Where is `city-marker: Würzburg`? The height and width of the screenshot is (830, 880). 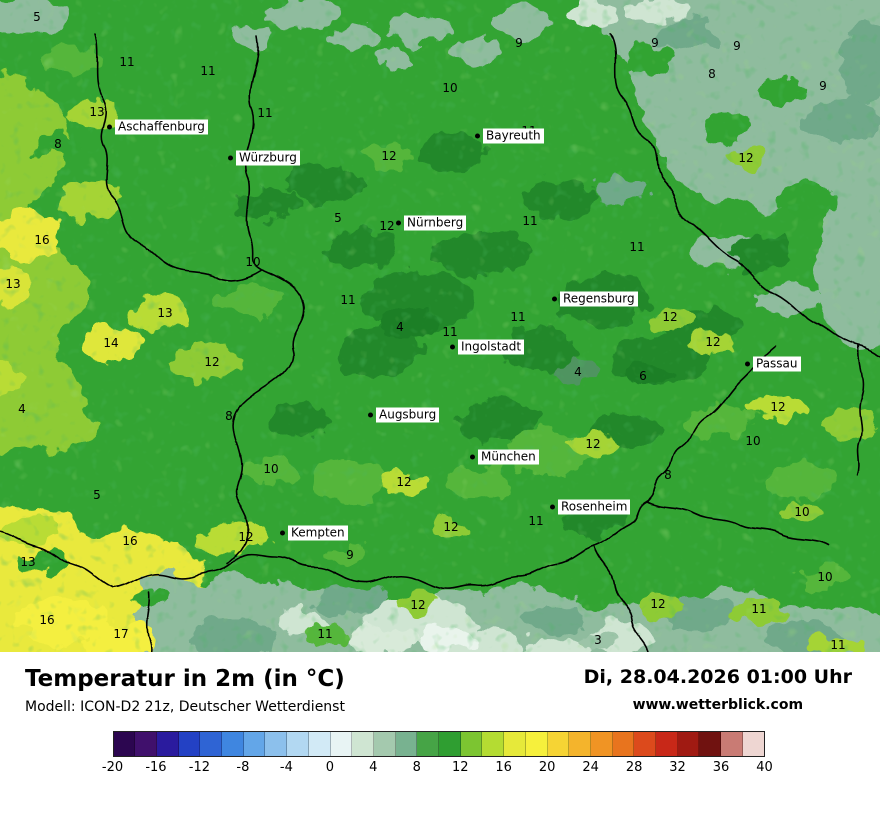
city-marker: Würzburg is located at coordinates (264, 158).